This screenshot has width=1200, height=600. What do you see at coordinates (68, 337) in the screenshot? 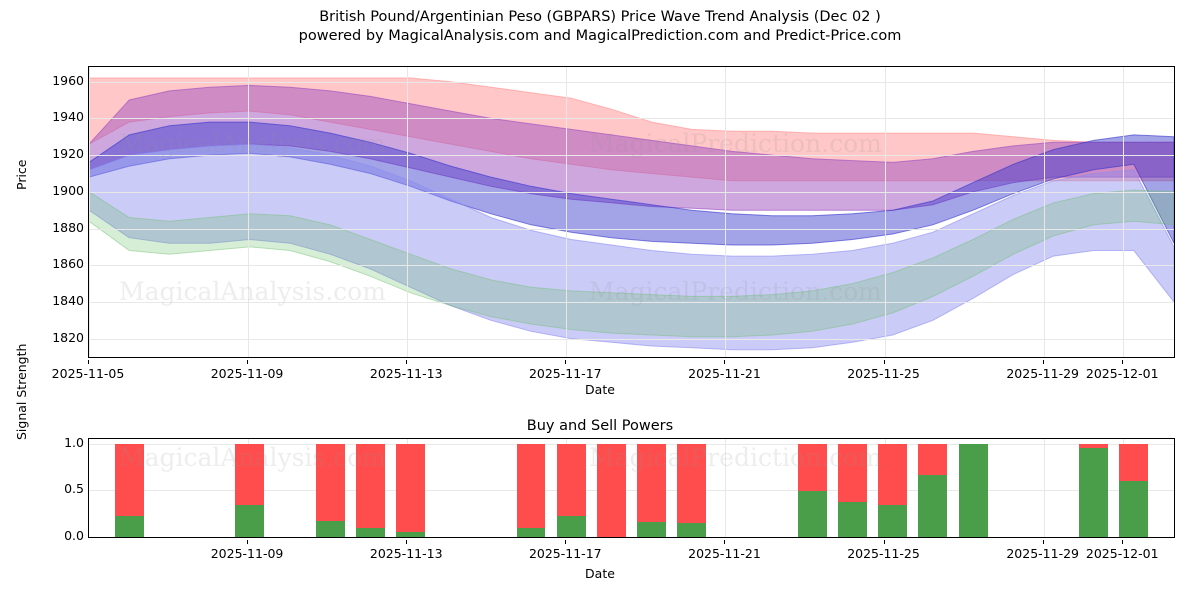
I see `y-tick-label: 1820` at bounding box center [68, 337].